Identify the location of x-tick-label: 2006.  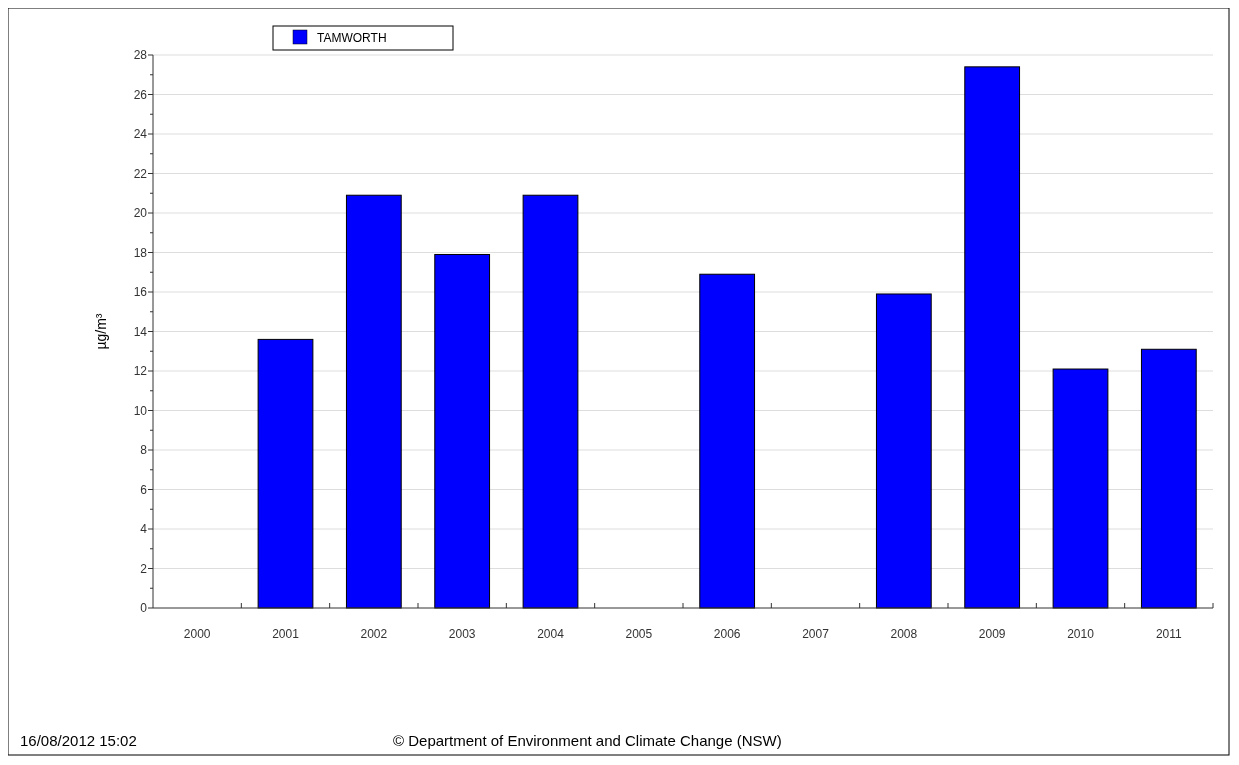
(727, 634).